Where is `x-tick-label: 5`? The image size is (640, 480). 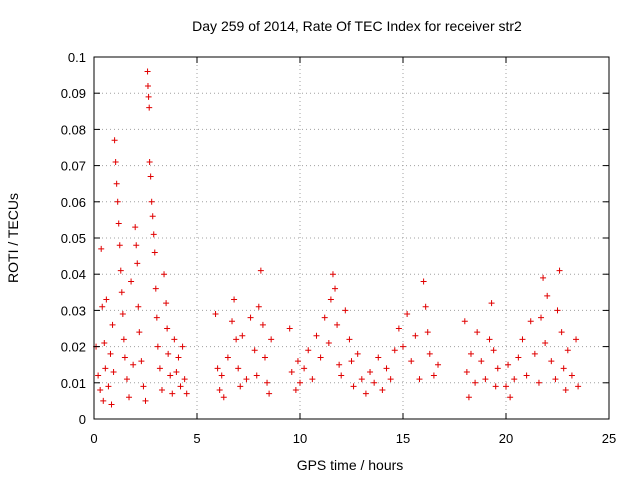 x-tick-label: 5 is located at coordinates (196, 438).